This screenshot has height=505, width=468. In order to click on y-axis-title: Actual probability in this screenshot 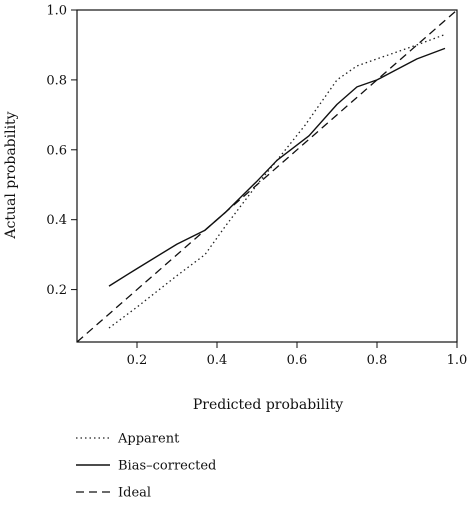, I will do `click(11, 175)`.